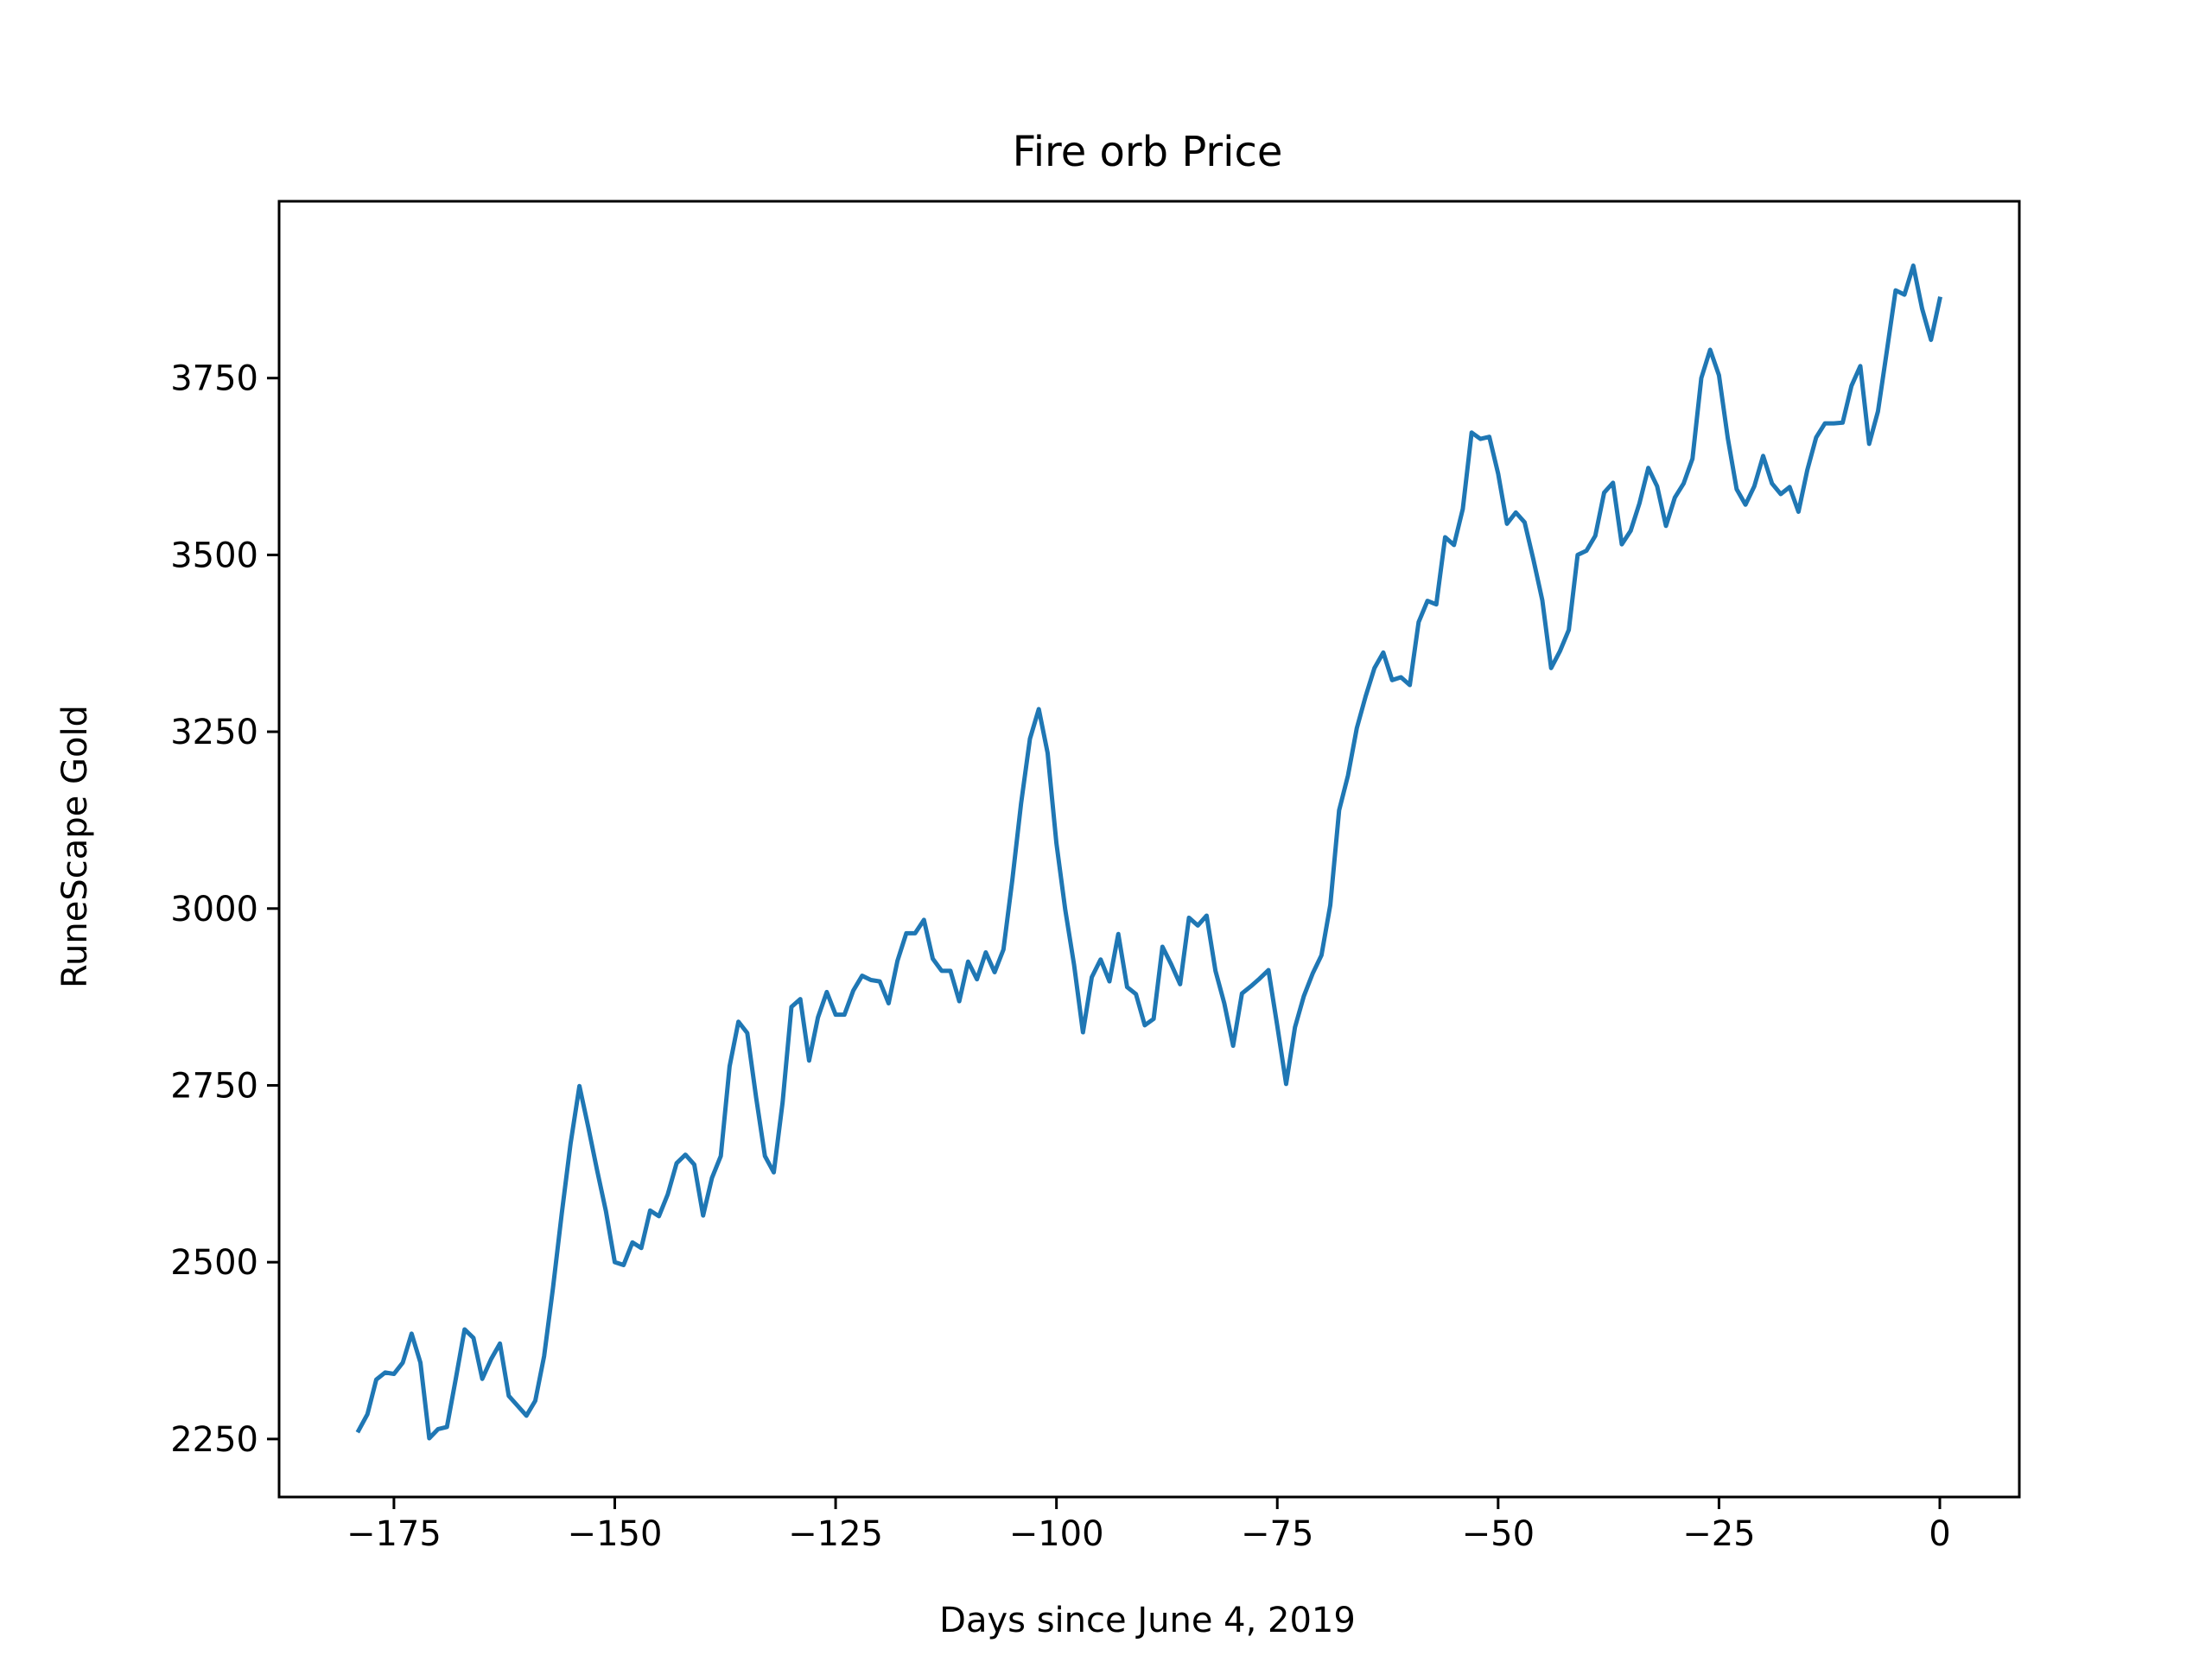 The width and height of the screenshot is (2212, 1662). Describe the element at coordinates (1939, 1534) in the screenshot. I see `x-tick-label: 0` at that location.